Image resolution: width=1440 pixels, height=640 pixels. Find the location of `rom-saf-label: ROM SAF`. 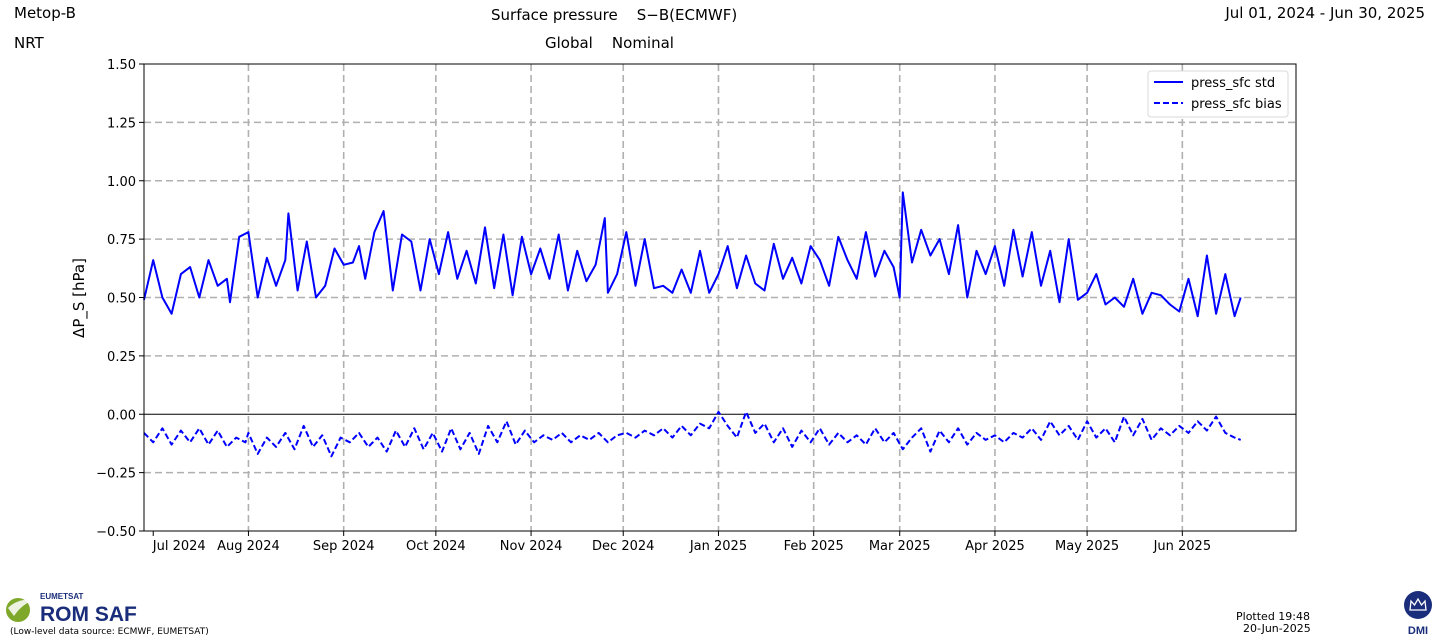

rom-saf-label: ROM SAF is located at coordinates (88, 614).